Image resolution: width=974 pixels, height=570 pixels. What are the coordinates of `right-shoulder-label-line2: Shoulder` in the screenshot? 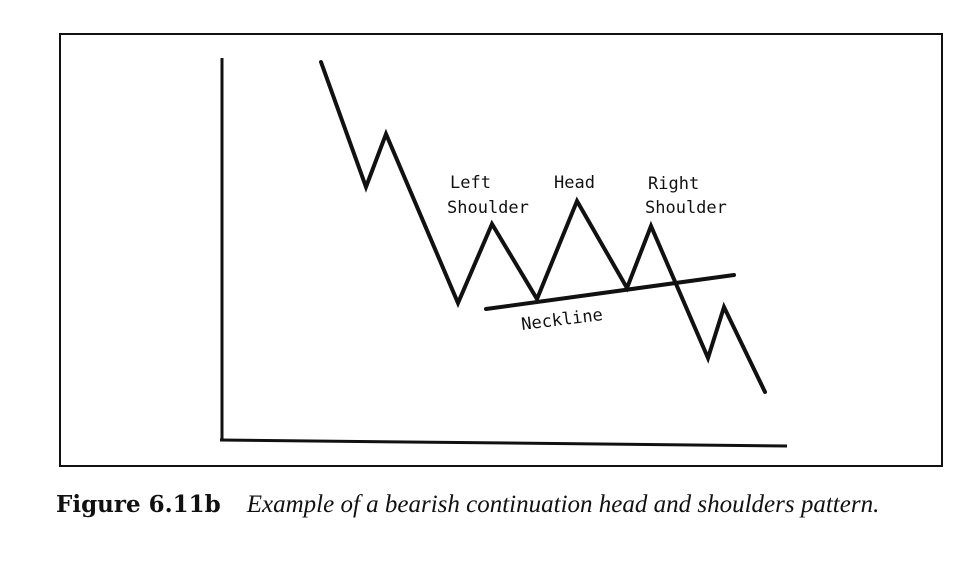 It's located at (686, 208).